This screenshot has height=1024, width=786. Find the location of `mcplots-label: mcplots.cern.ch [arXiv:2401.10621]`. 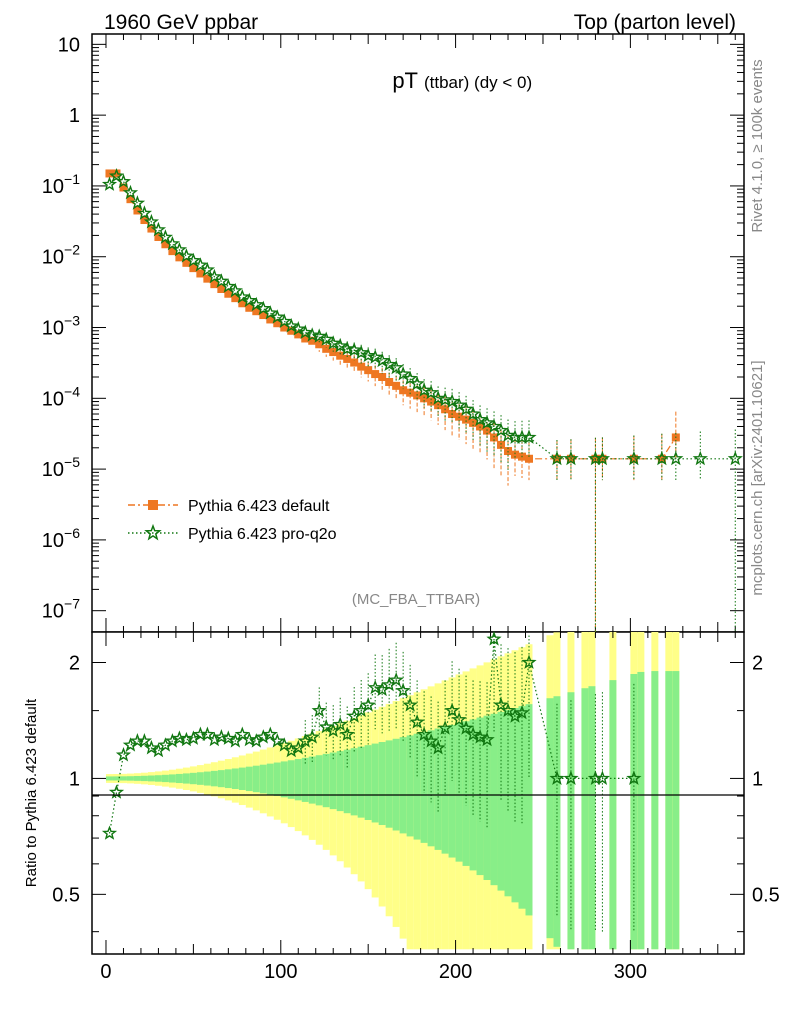

mcplots-label: mcplots.cern.ch [arXiv:2401.10621] is located at coordinates (757, 477).